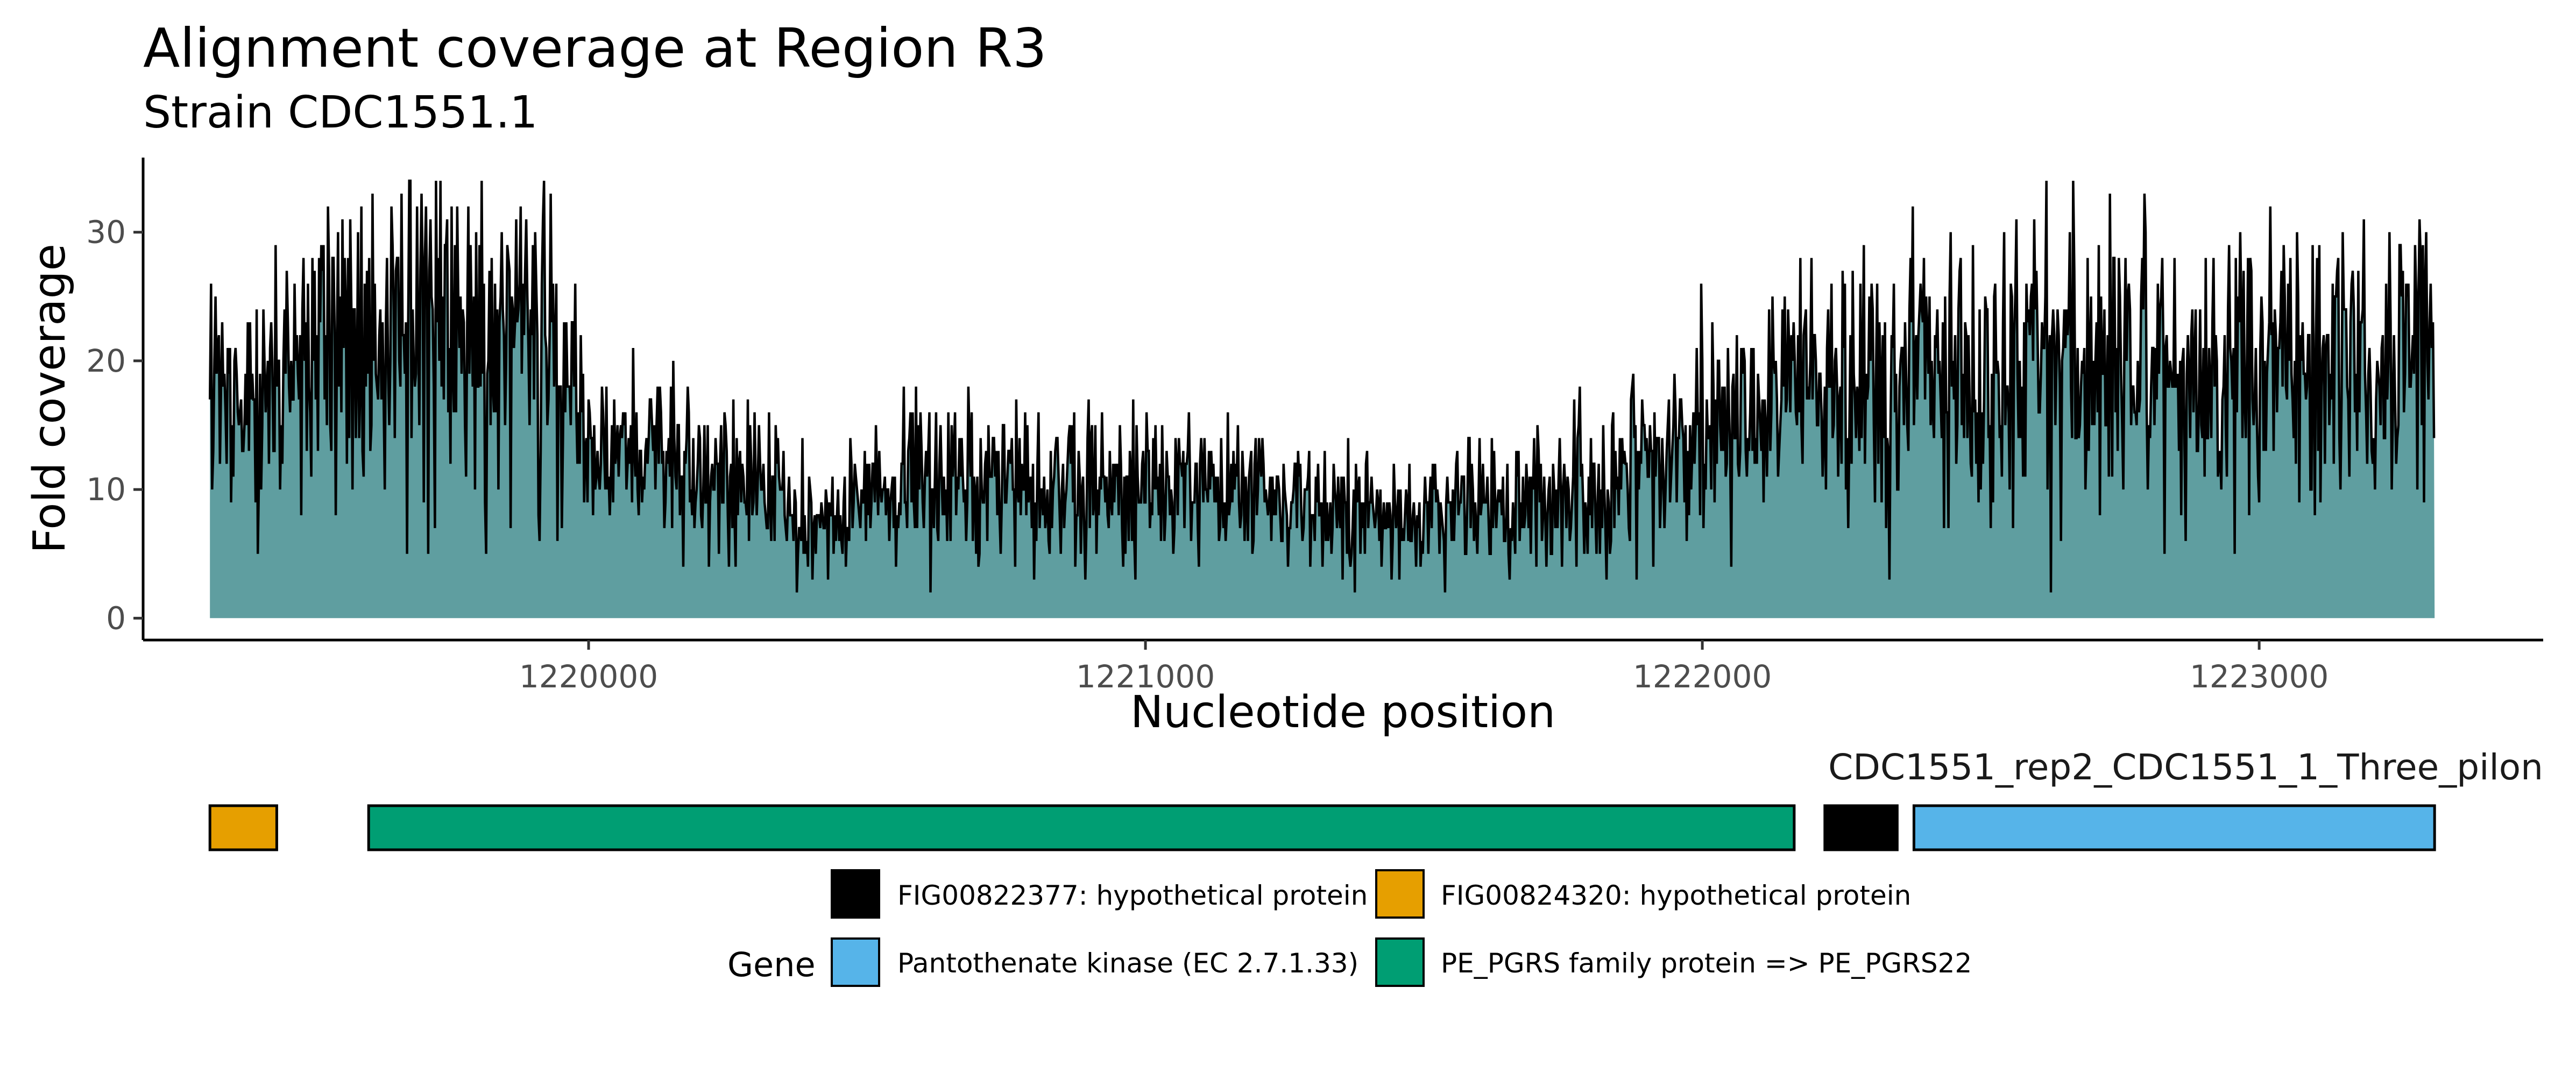 This screenshot has height=1073, width=2576. I want to click on y-tick-label: 10, so click(106, 489).